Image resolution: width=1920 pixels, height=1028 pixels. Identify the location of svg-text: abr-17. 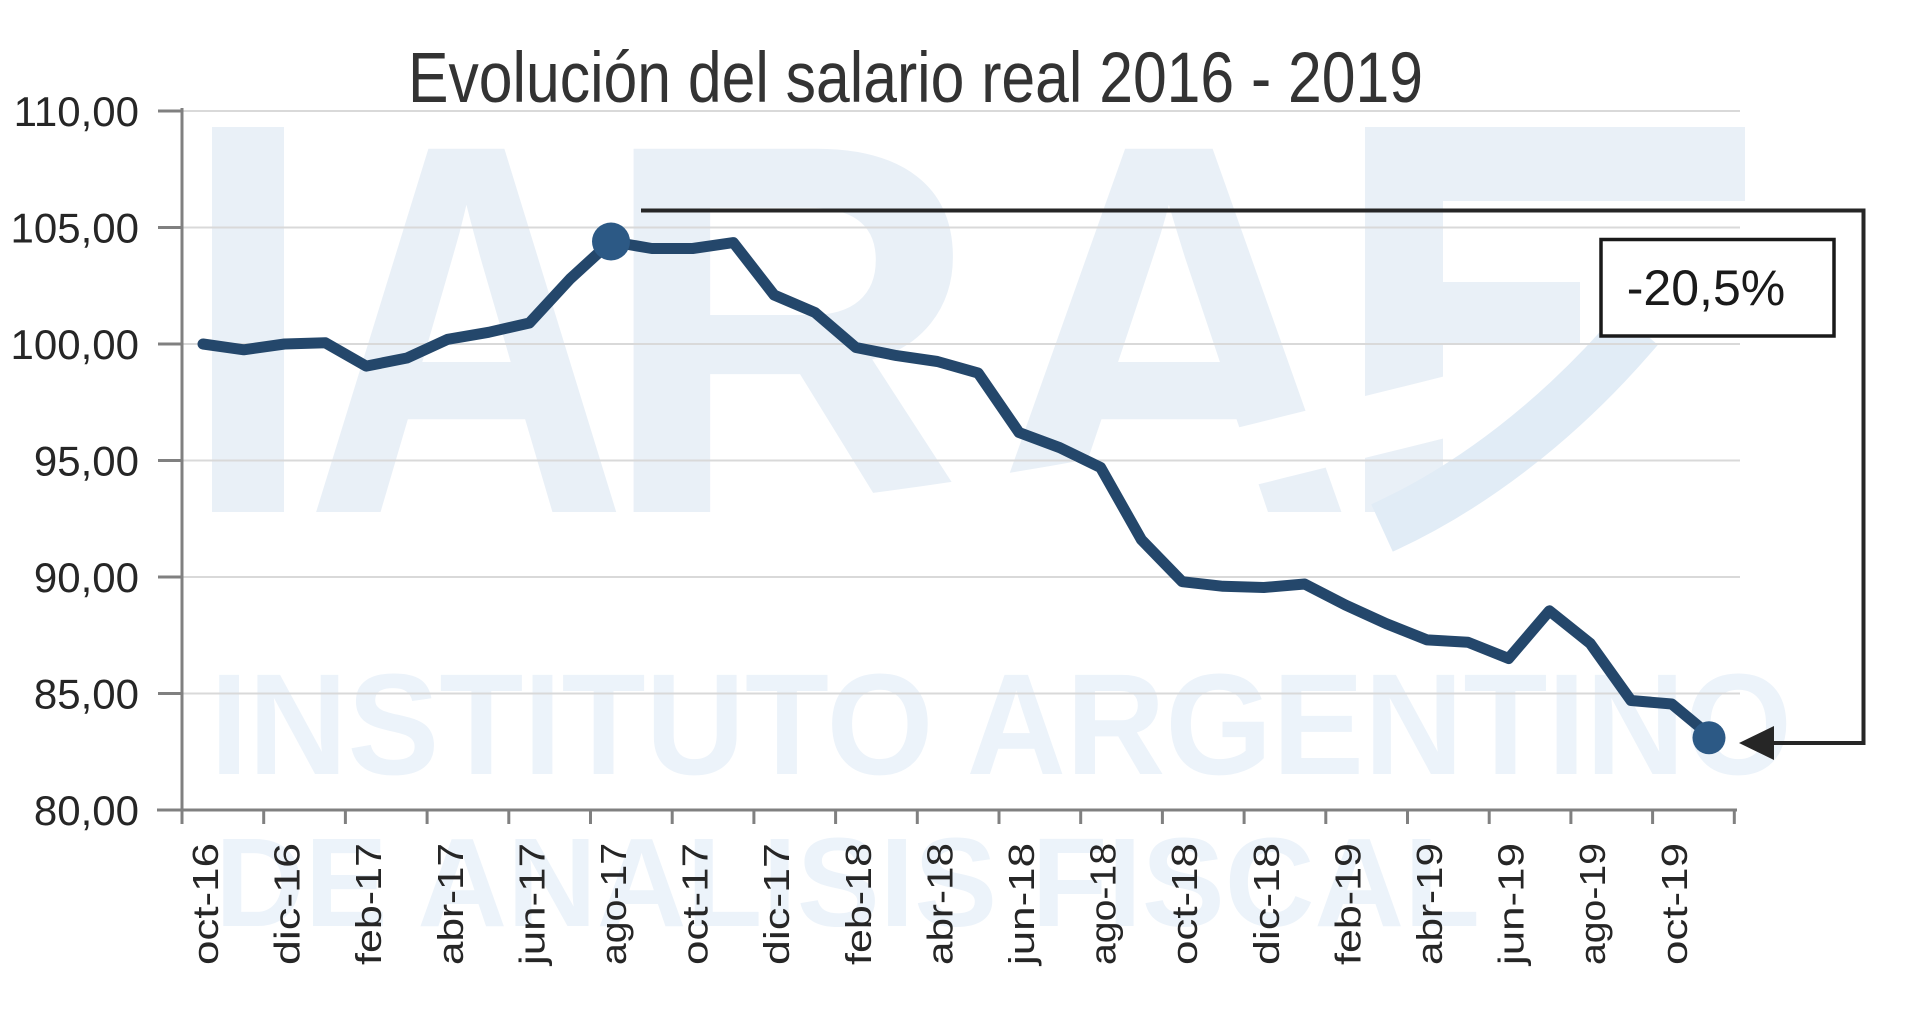
(450, 904).